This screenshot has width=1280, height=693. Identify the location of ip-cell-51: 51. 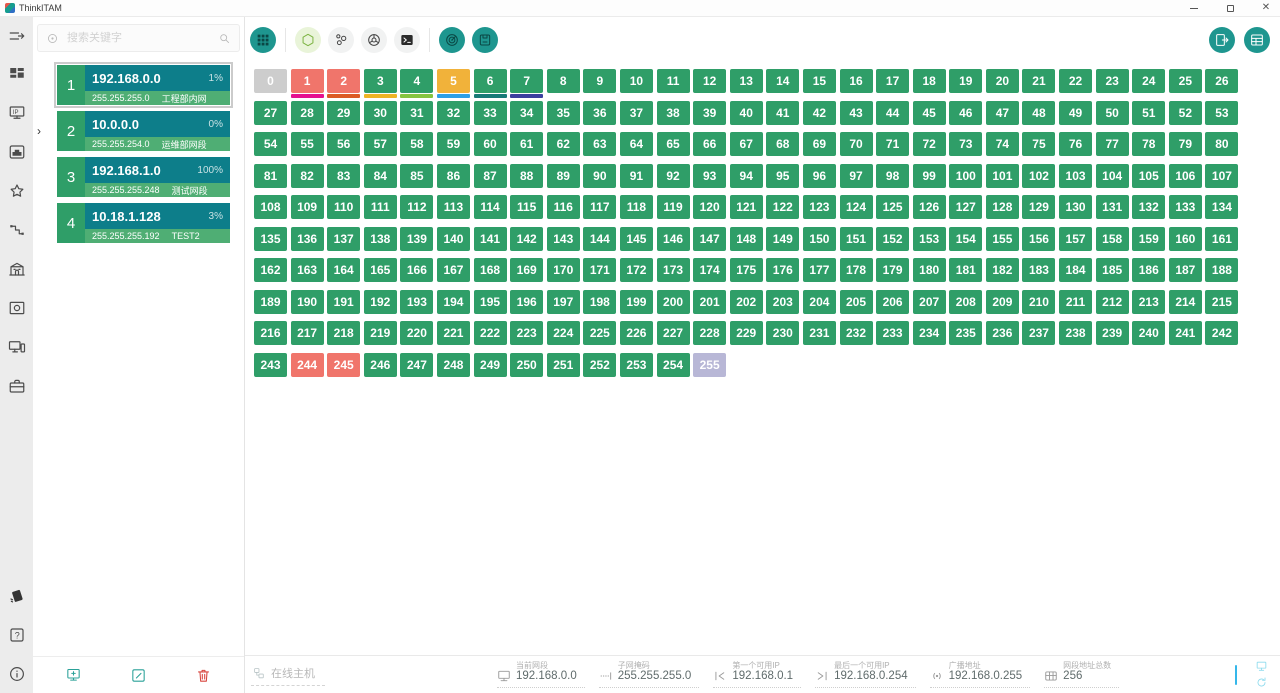
(1149, 112).